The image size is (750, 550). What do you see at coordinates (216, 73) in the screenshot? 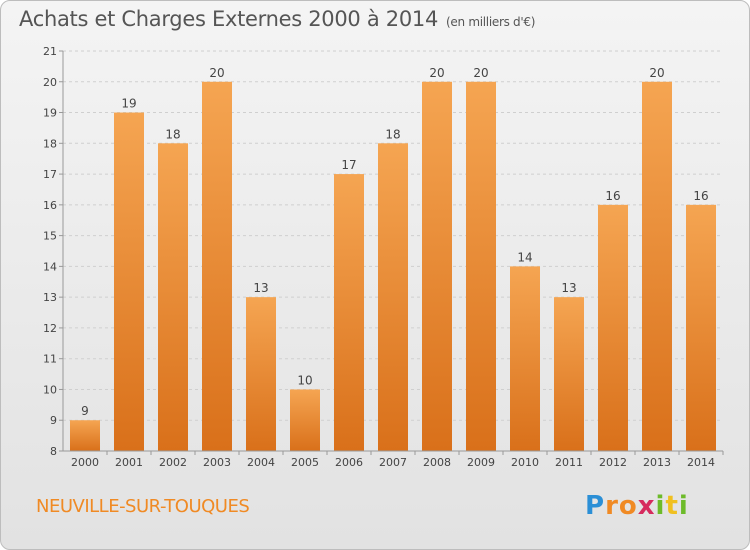
I see `value-label-2003: 20` at bounding box center [216, 73].